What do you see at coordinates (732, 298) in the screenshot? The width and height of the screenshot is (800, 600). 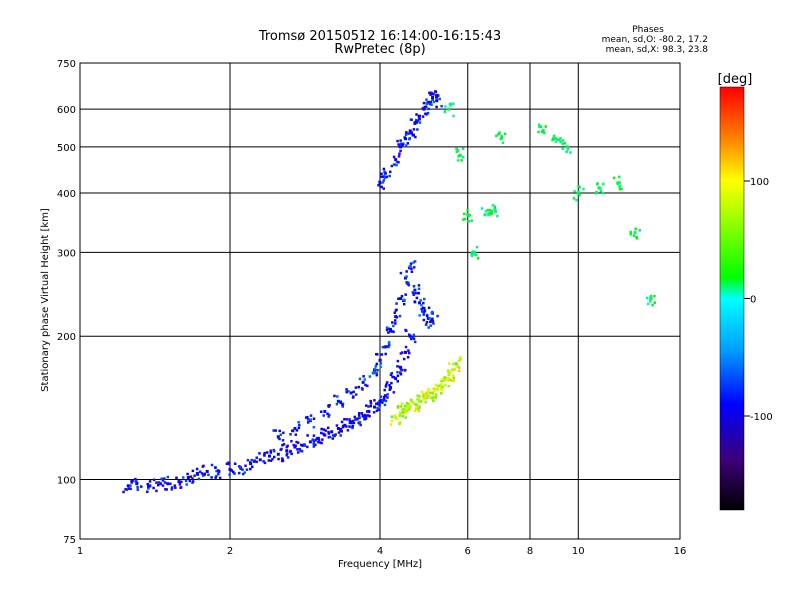 I see `colorbar` at bounding box center [732, 298].